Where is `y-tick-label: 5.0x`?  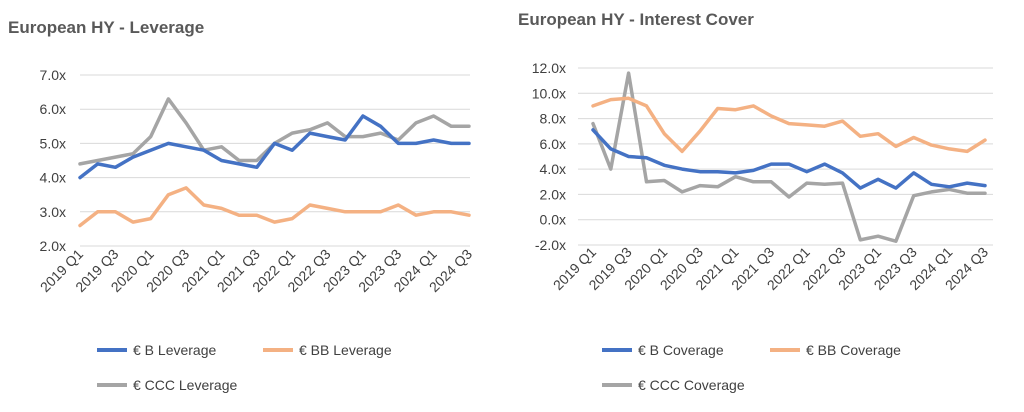 y-tick-label: 5.0x is located at coordinates (53, 143).